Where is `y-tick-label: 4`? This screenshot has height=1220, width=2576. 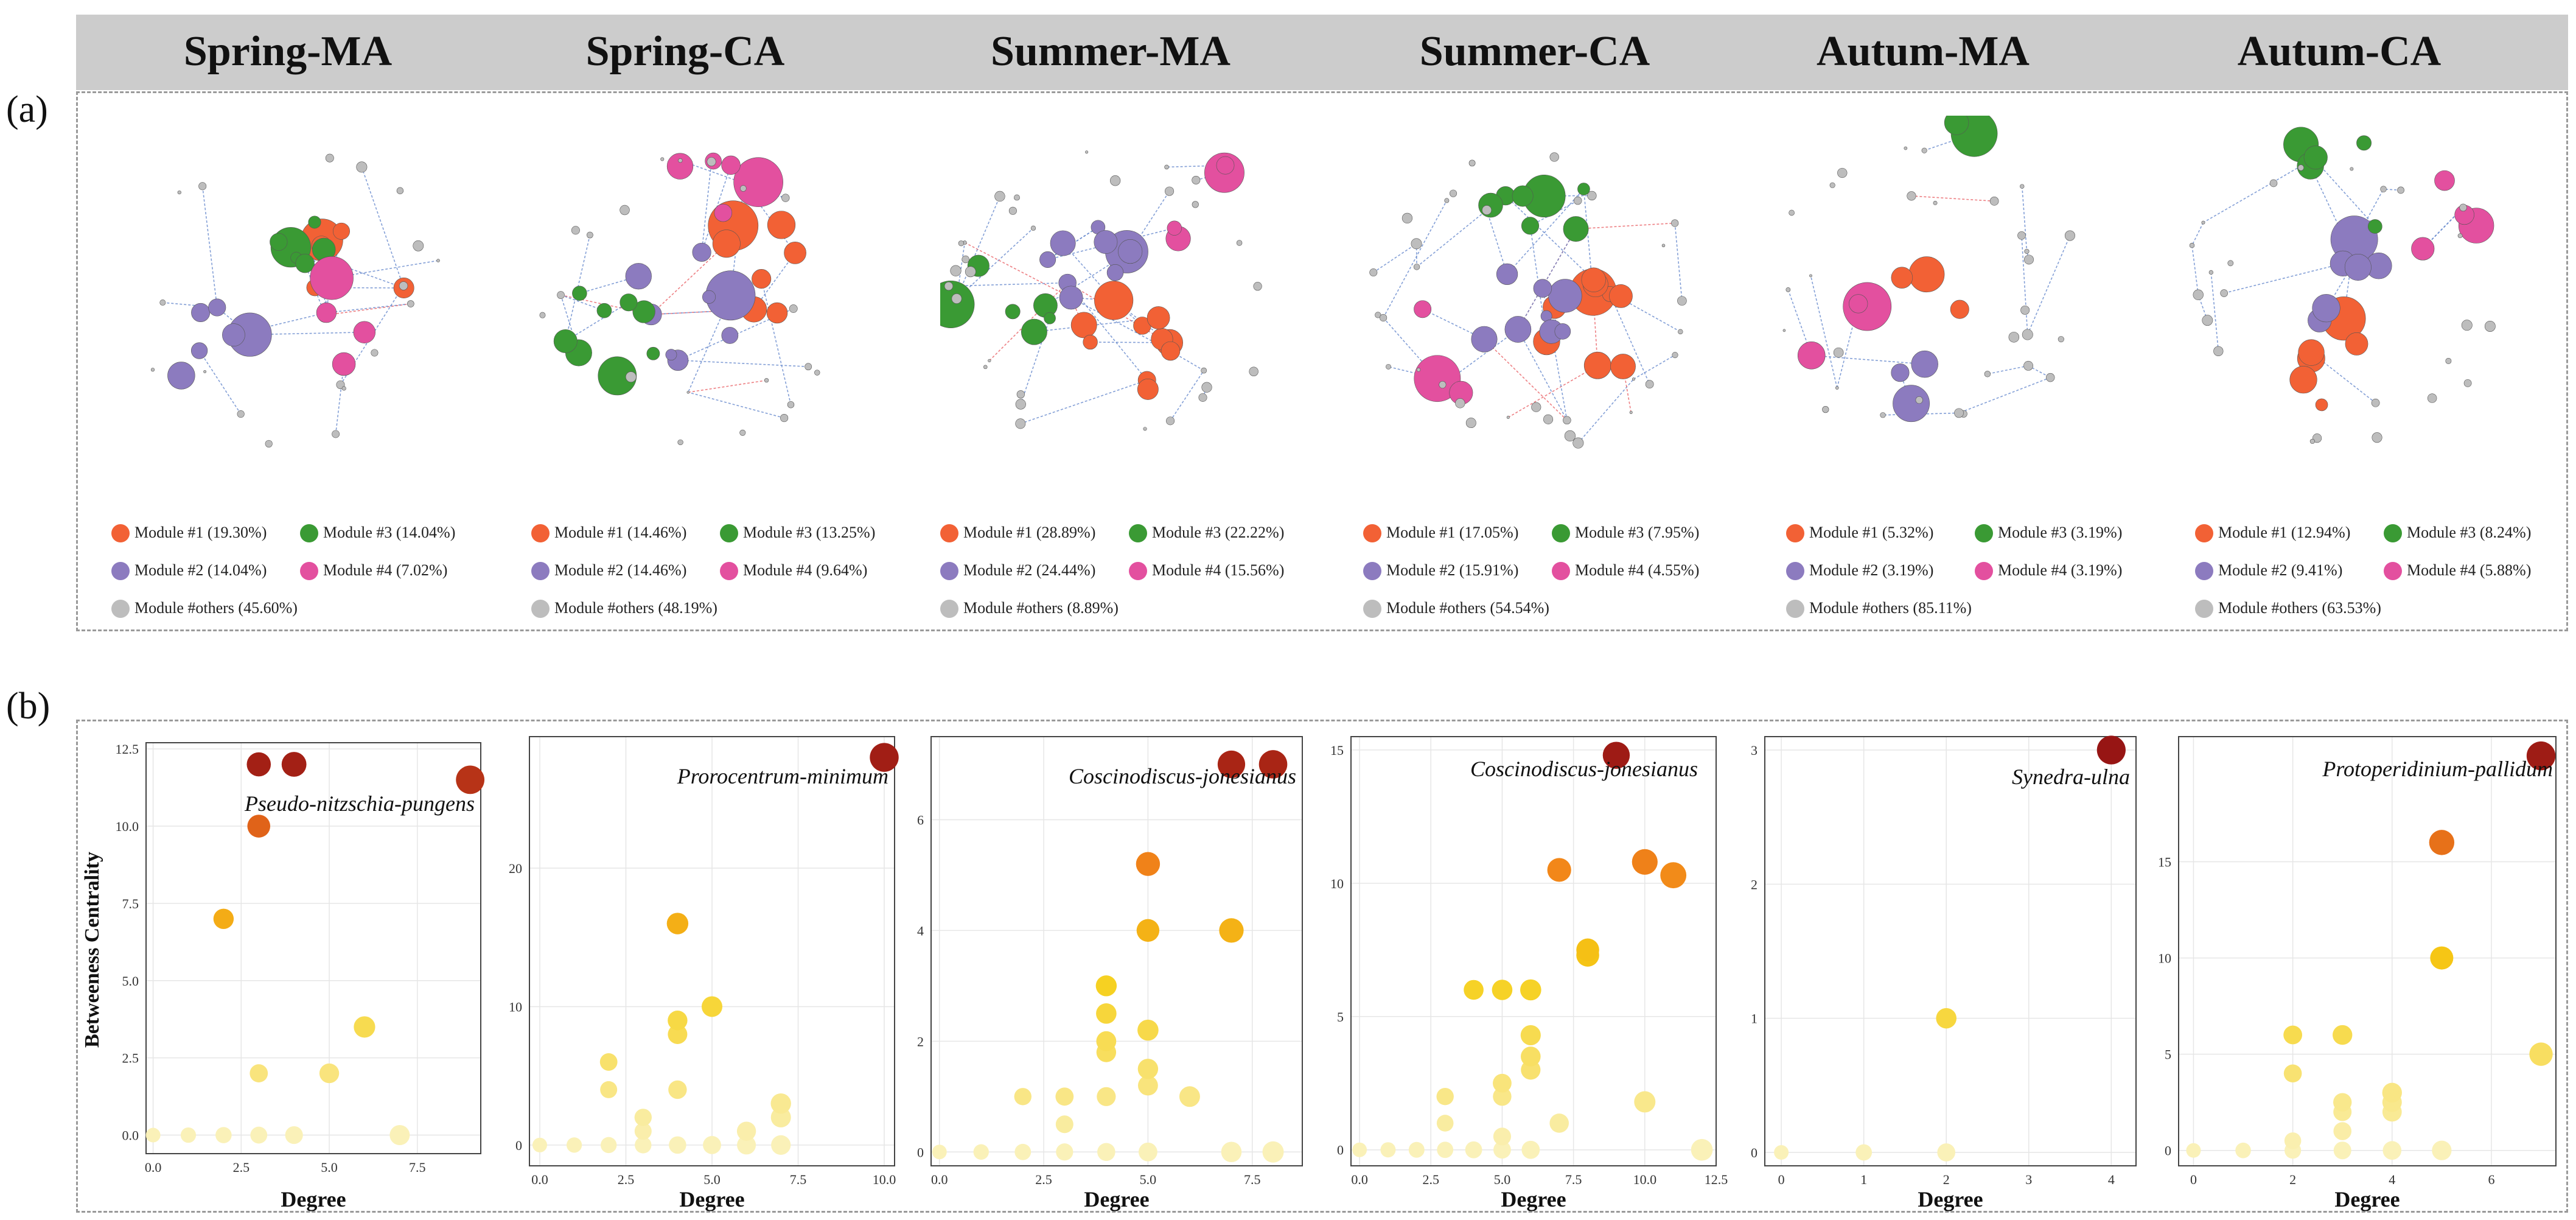 y-tick-label: 4 is located at coordinates (920, 930).